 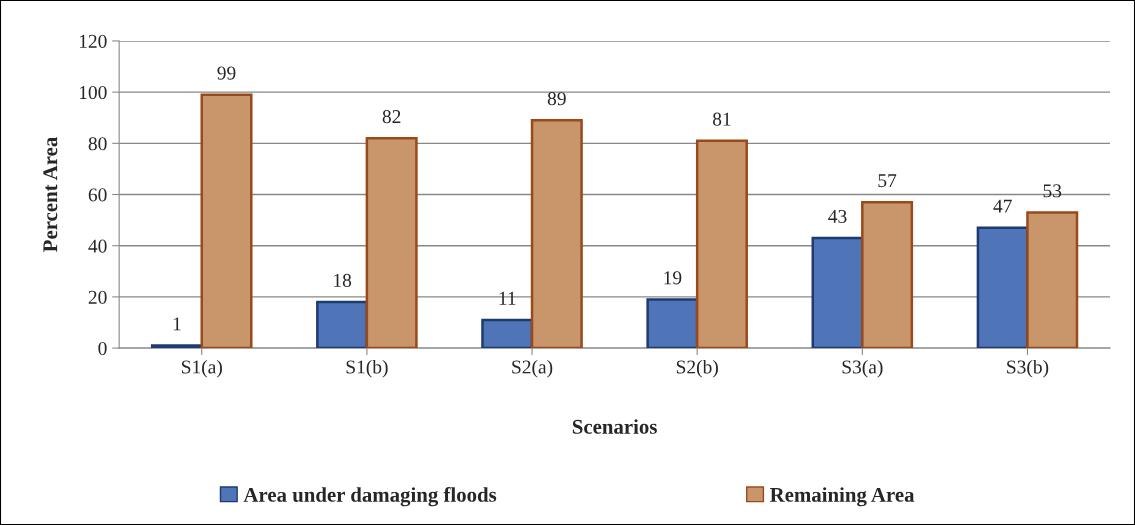 I want to click on x-tick-label: S2(a), so click(x=532, y=368).